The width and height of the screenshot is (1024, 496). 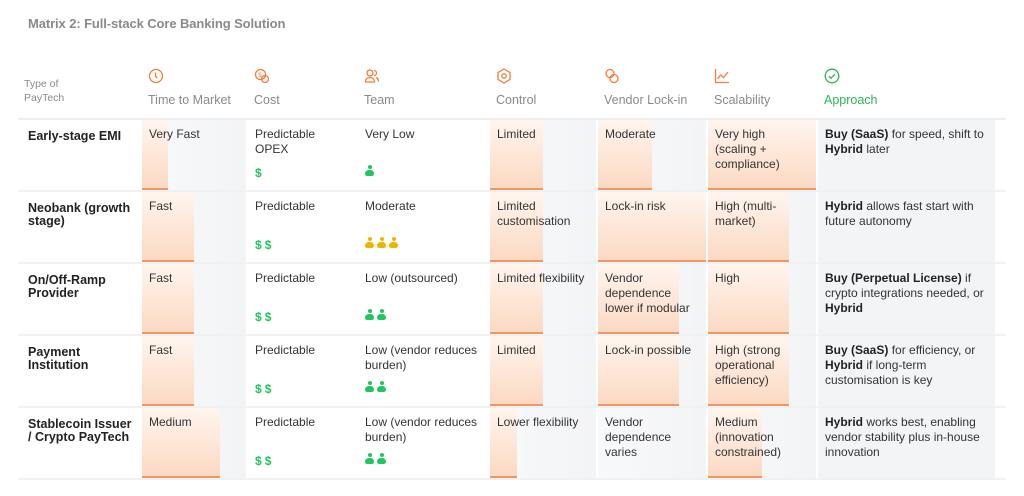 I want to click on column-header-label: Approach, so click(x=851, y=100).